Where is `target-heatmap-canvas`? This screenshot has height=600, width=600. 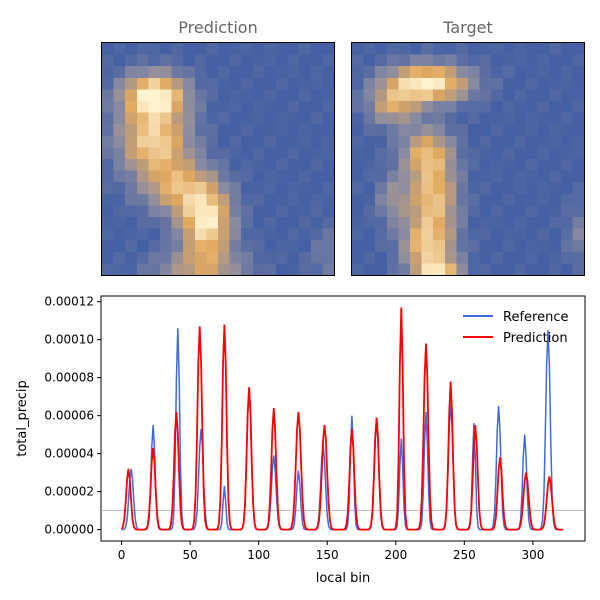
target-heatmap-canvas is located at coordinates (468, 159).